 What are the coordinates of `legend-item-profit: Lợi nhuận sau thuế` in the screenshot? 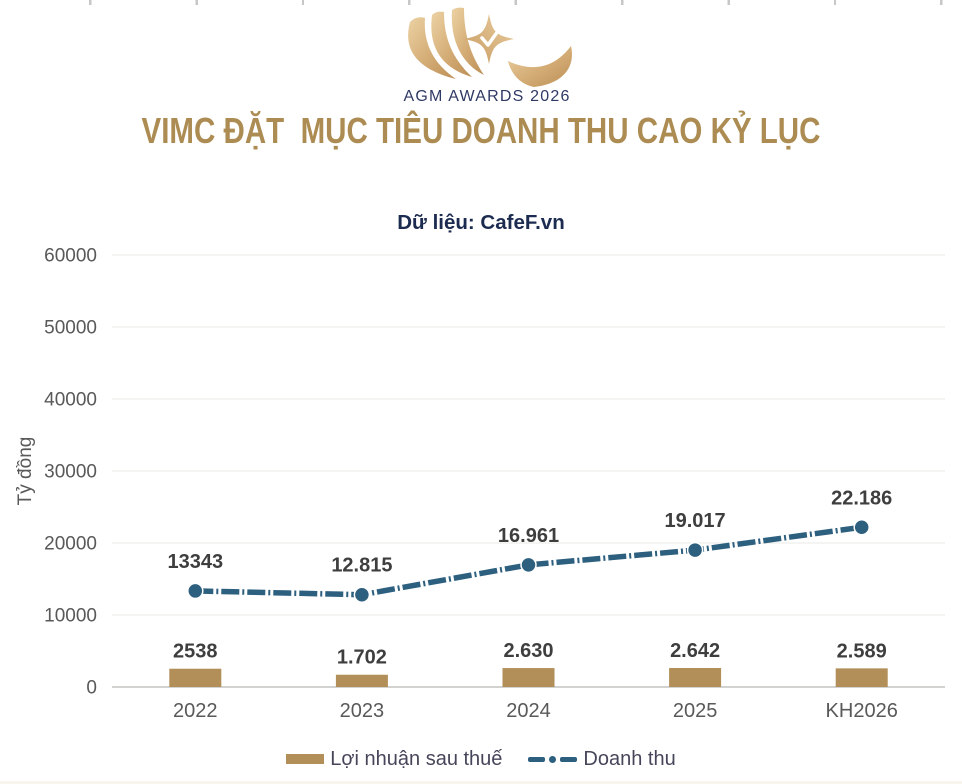 It's located at (394, 759).